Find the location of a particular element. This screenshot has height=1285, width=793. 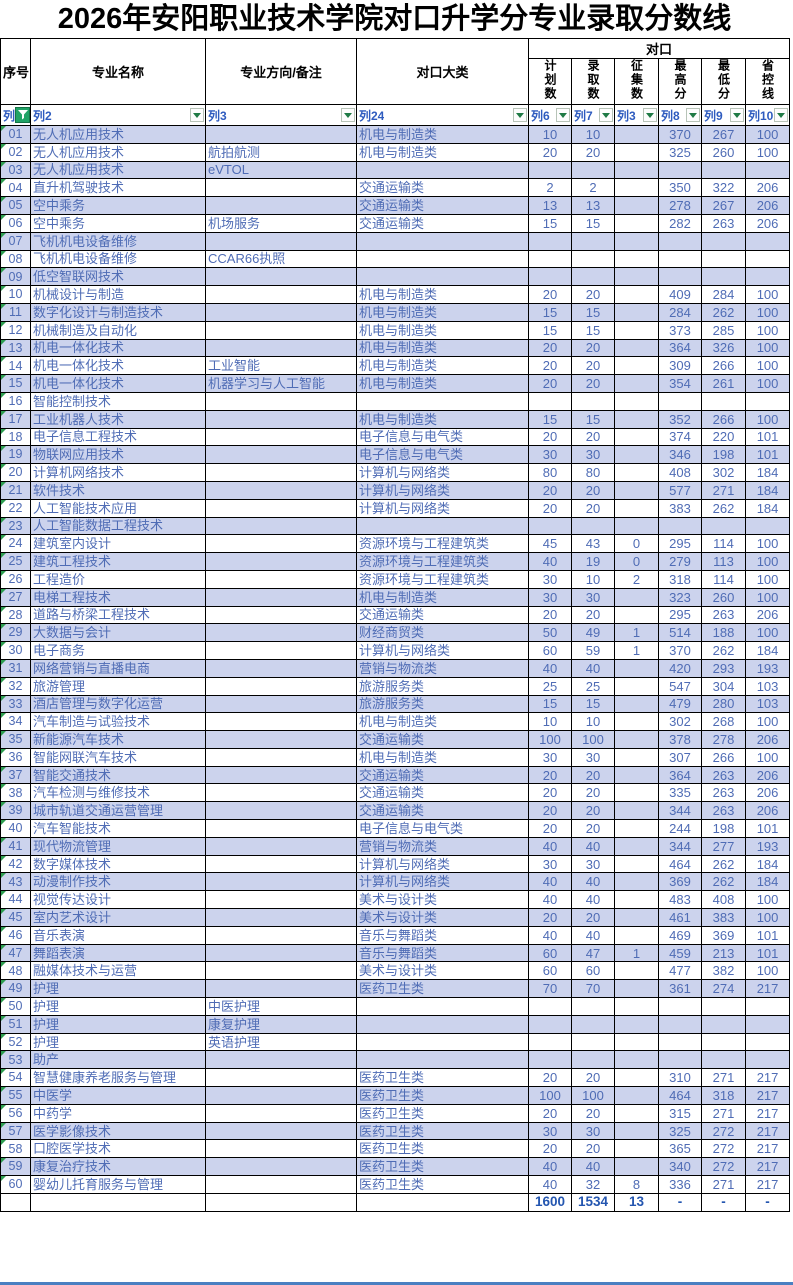

cell-major: 动漫制作技术 is located at coordinates (118, 882).